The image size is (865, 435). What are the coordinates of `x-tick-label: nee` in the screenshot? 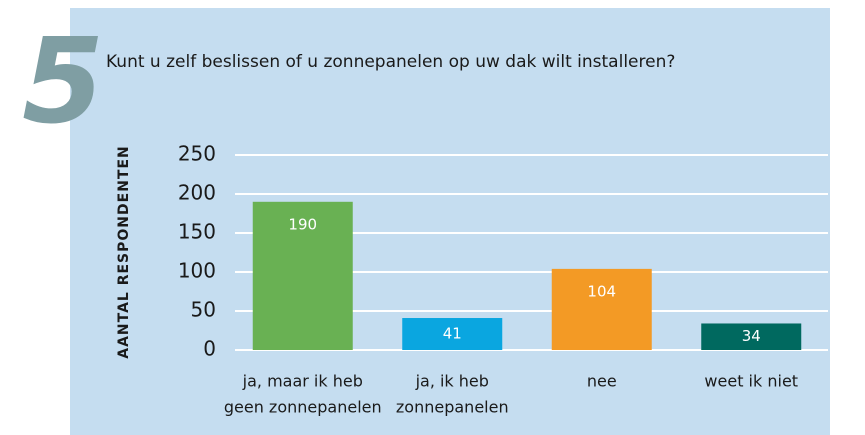 It's located at (602, 381).